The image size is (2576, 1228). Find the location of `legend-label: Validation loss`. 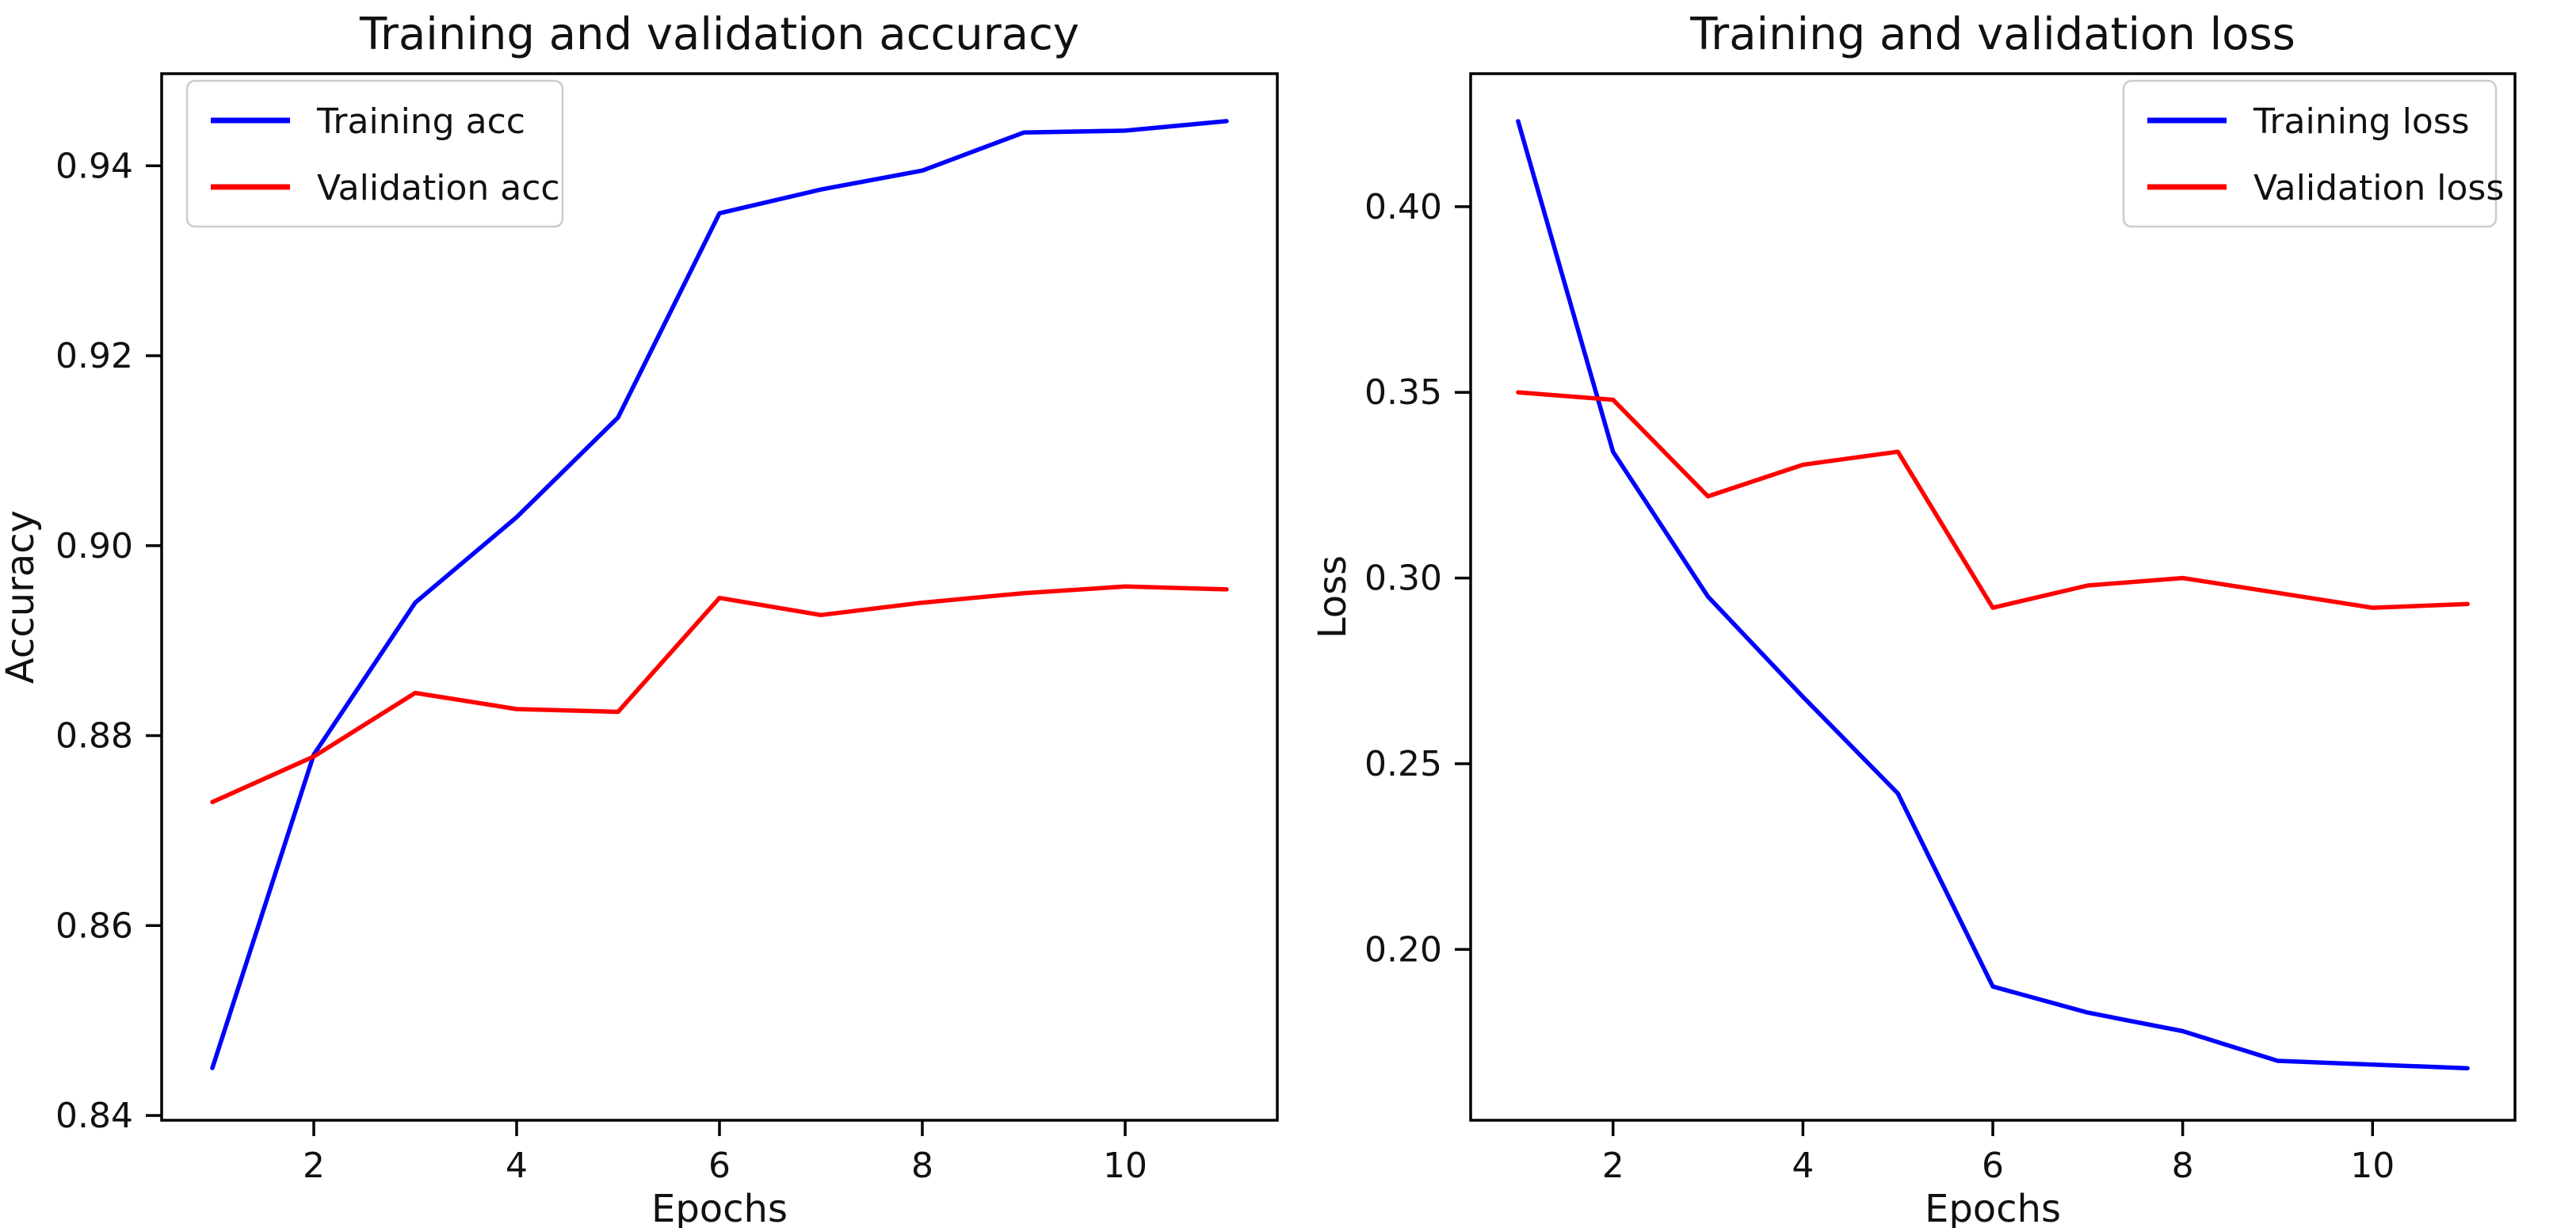

legend-label: Validation loss is located at coordinates (2379, 188).